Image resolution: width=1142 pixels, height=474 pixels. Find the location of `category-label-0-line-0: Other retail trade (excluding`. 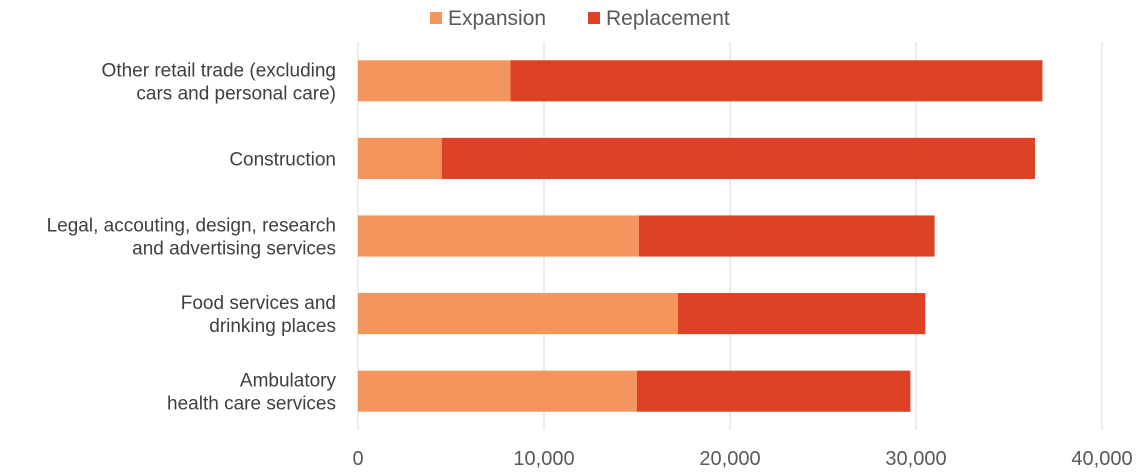

category-label-0-line-0: Other retail trade (excluding is located at coordinates (219, 70).